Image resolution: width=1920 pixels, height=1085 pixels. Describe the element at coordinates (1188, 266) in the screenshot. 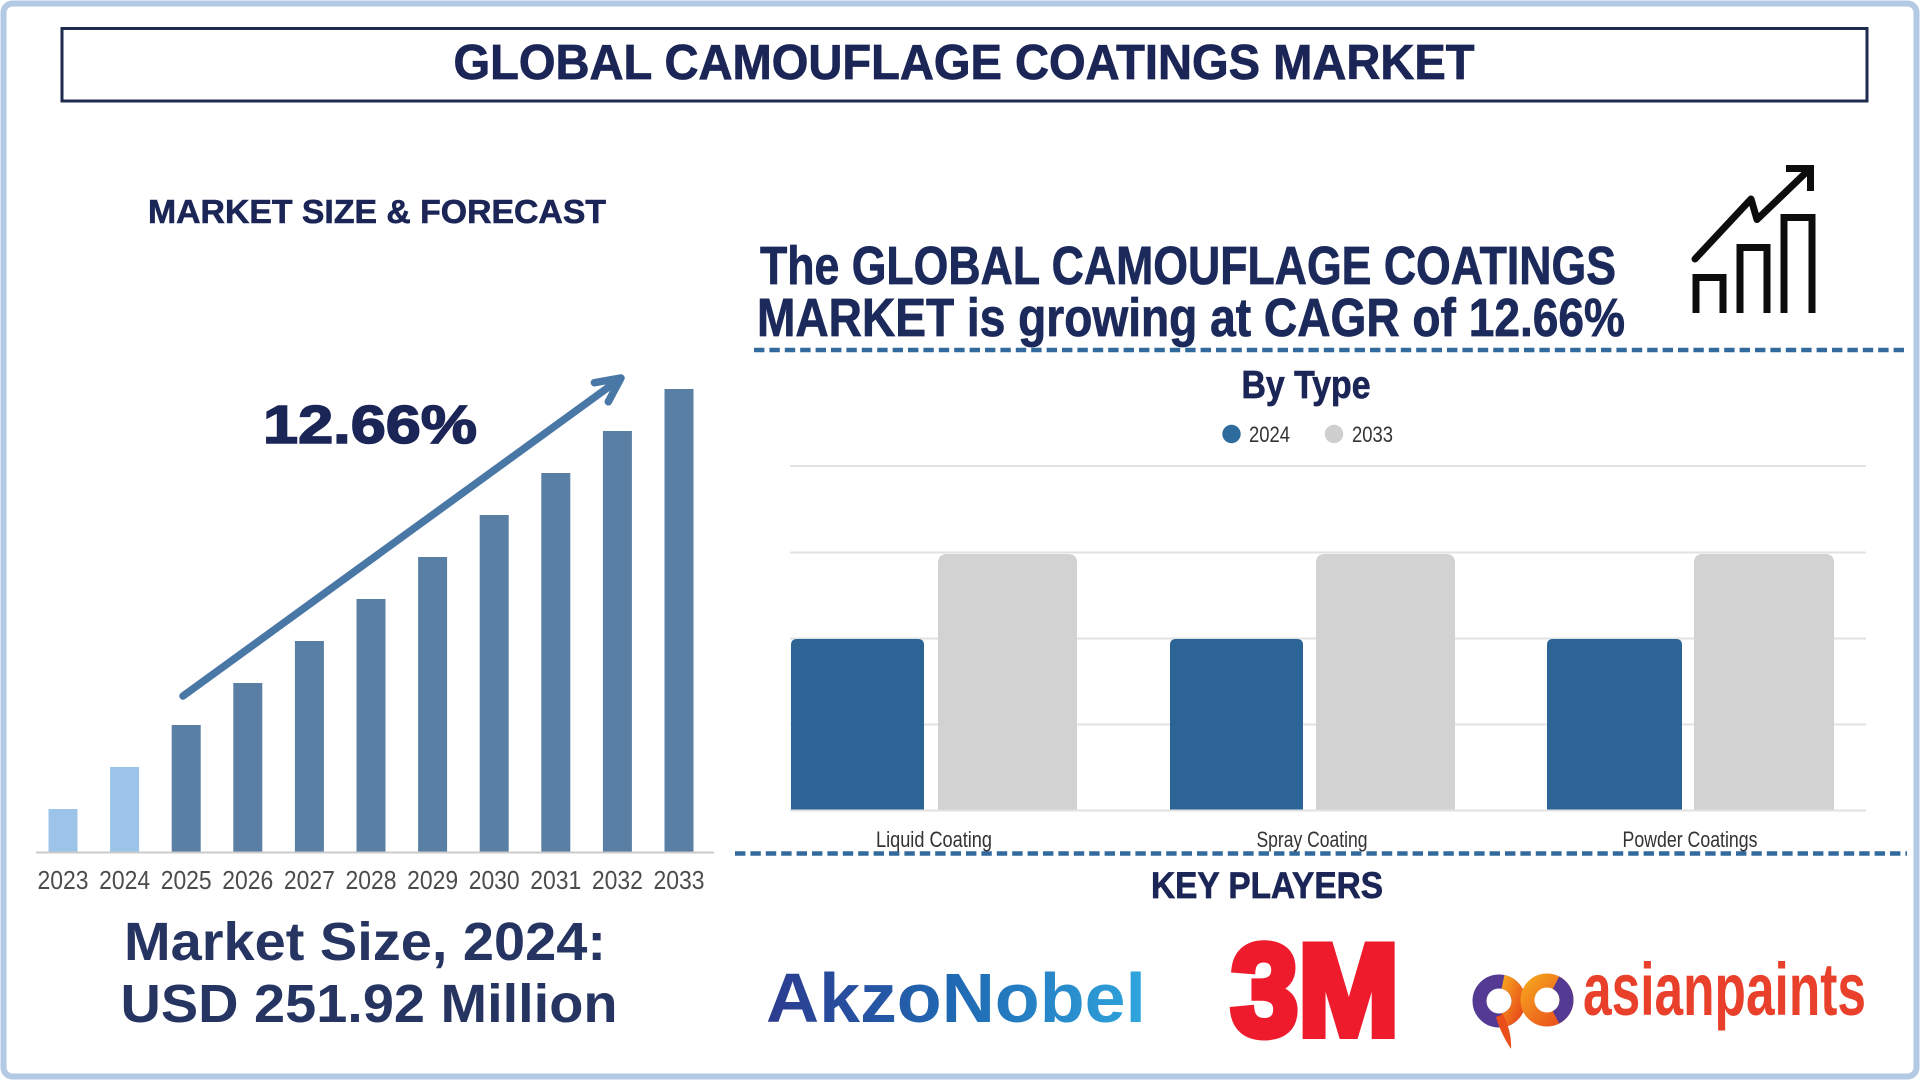

I see `svg-text: The GLOBAL CAMOUFLAGE COATINGS` at that location.